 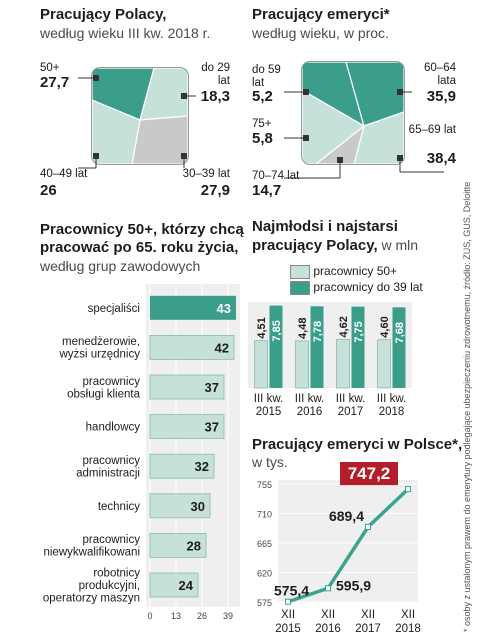 I want to click on p3-bar-value: 30, so click(x=198, y=506).